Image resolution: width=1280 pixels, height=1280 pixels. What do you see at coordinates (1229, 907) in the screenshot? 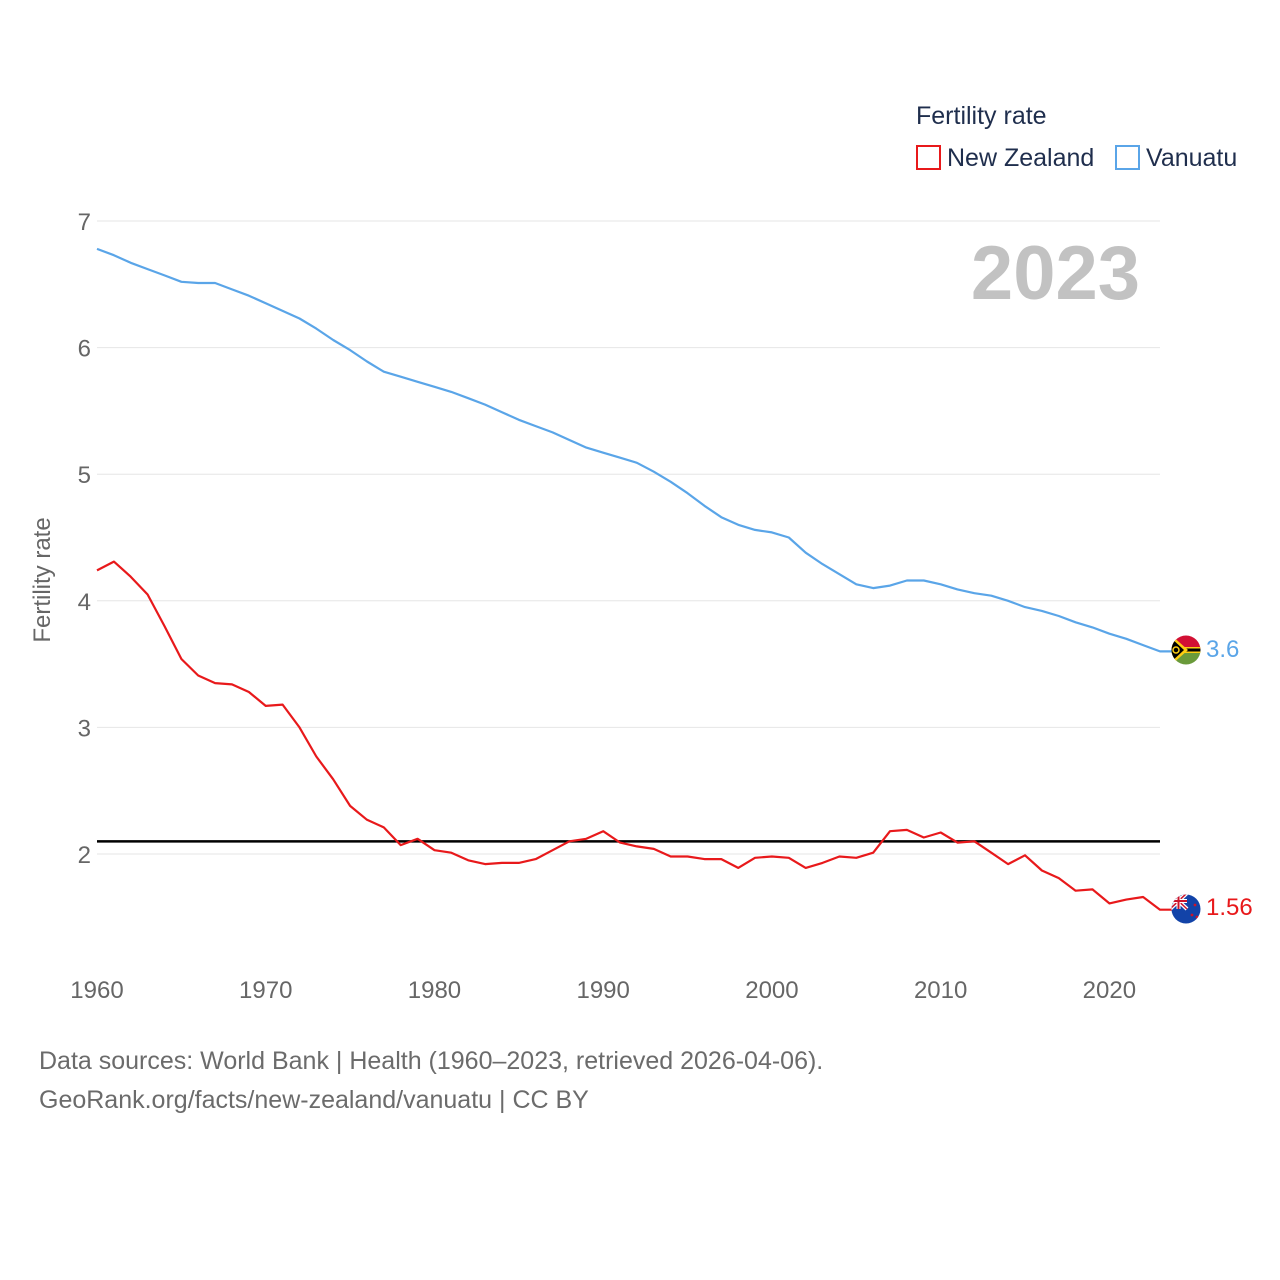
I see `end-label-new-zealand: 1.56` at bounding box center [1229, 907].